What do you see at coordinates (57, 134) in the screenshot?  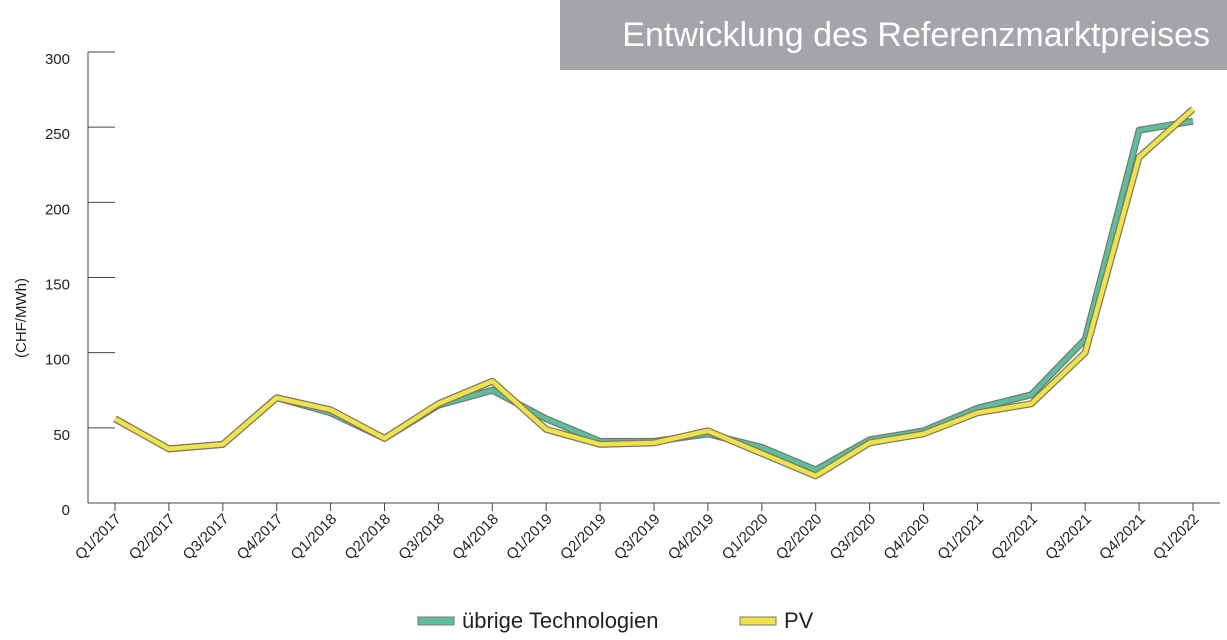 I see `y-tick-label: 250` at bounding box center [57, 134].